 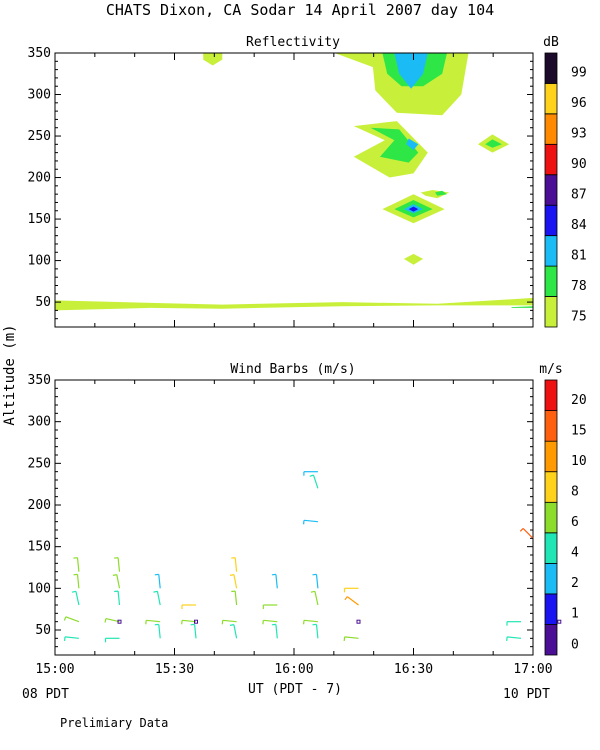 I want to click on right-time-note: 10 PDT, so click(x=526, y=694).